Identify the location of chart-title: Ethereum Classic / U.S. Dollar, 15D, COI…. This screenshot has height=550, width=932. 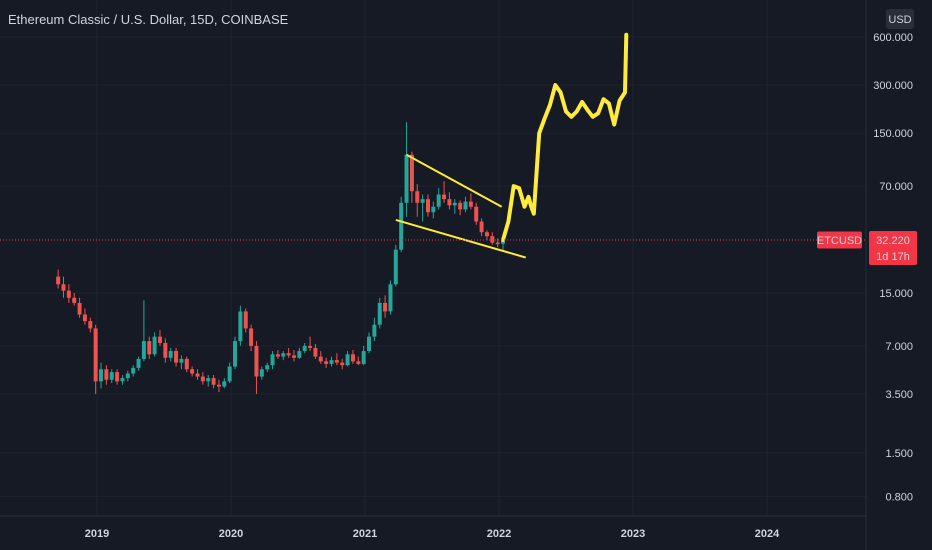
(148, 19).